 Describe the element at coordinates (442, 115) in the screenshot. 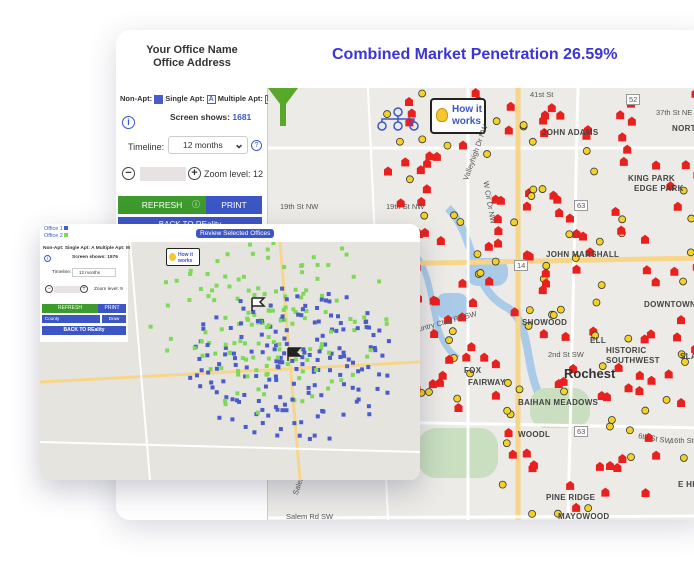

I see `lightbulb-icon` at that location.